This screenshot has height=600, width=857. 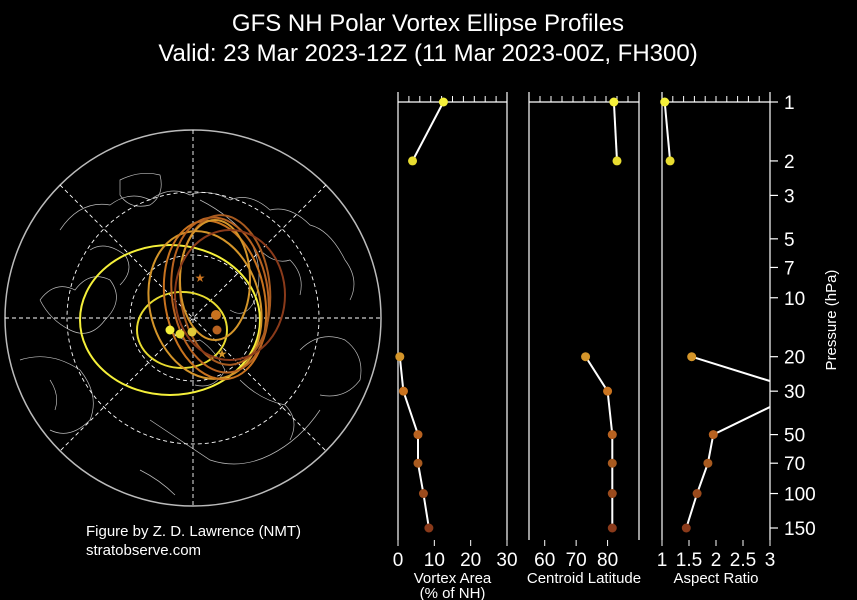 I want to click on x-axis-title: Centroid Latitude, so click(x=584, y=578).